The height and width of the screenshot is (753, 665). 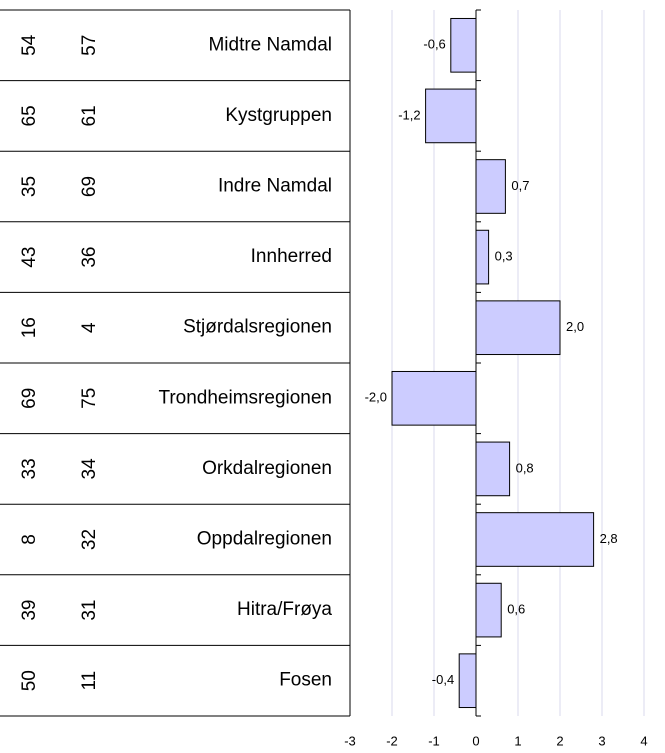 I want to click on column-b: 32, so click(x=89, y=539).